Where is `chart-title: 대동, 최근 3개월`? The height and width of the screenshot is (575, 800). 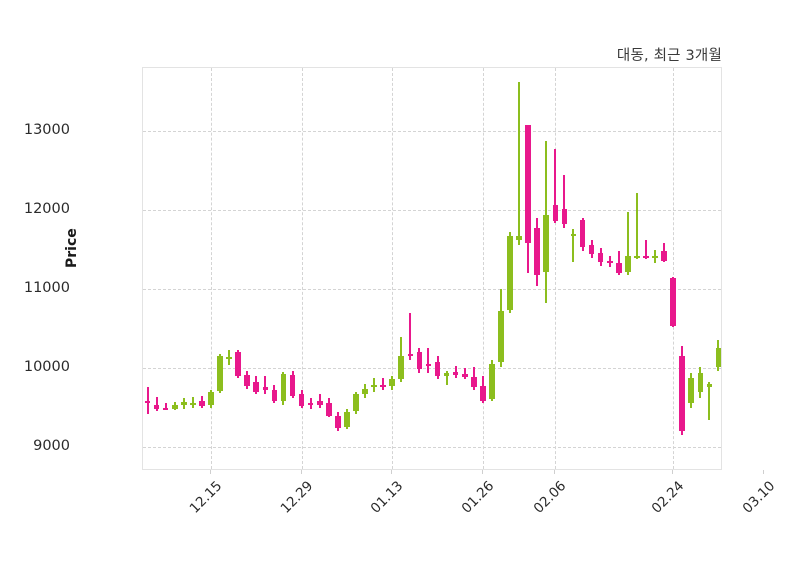 chart-title: 대동, 최근 3개월 is located at coordinates (669, 56).